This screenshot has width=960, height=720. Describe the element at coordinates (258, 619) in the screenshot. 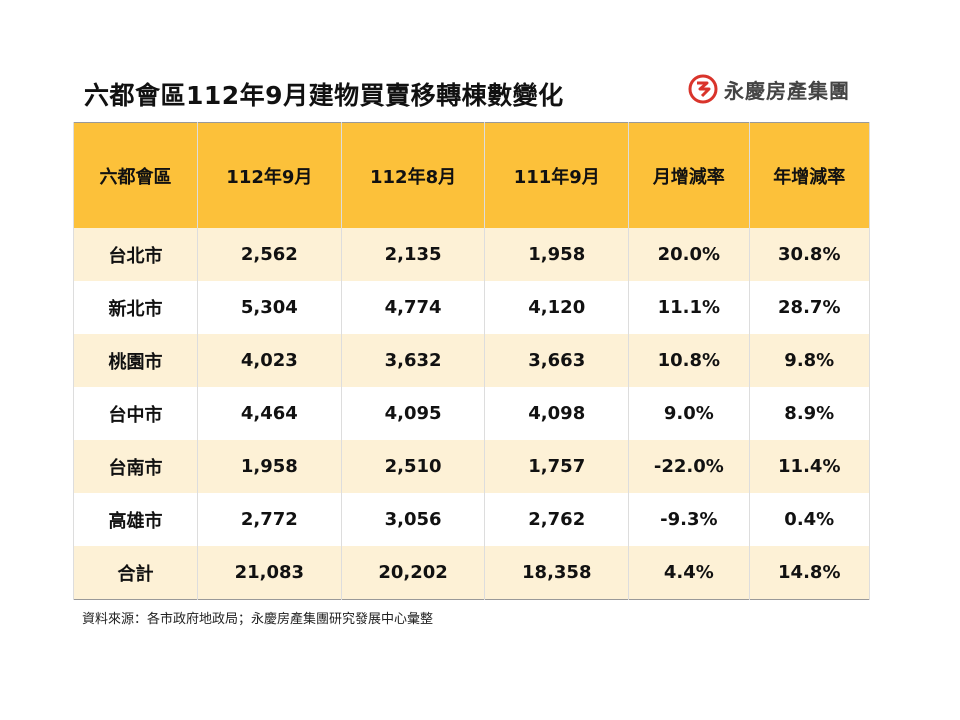

I see `source-note: 資料來源：各市政府地政局；永慶房產集團研究發展中心彙整` at that location.